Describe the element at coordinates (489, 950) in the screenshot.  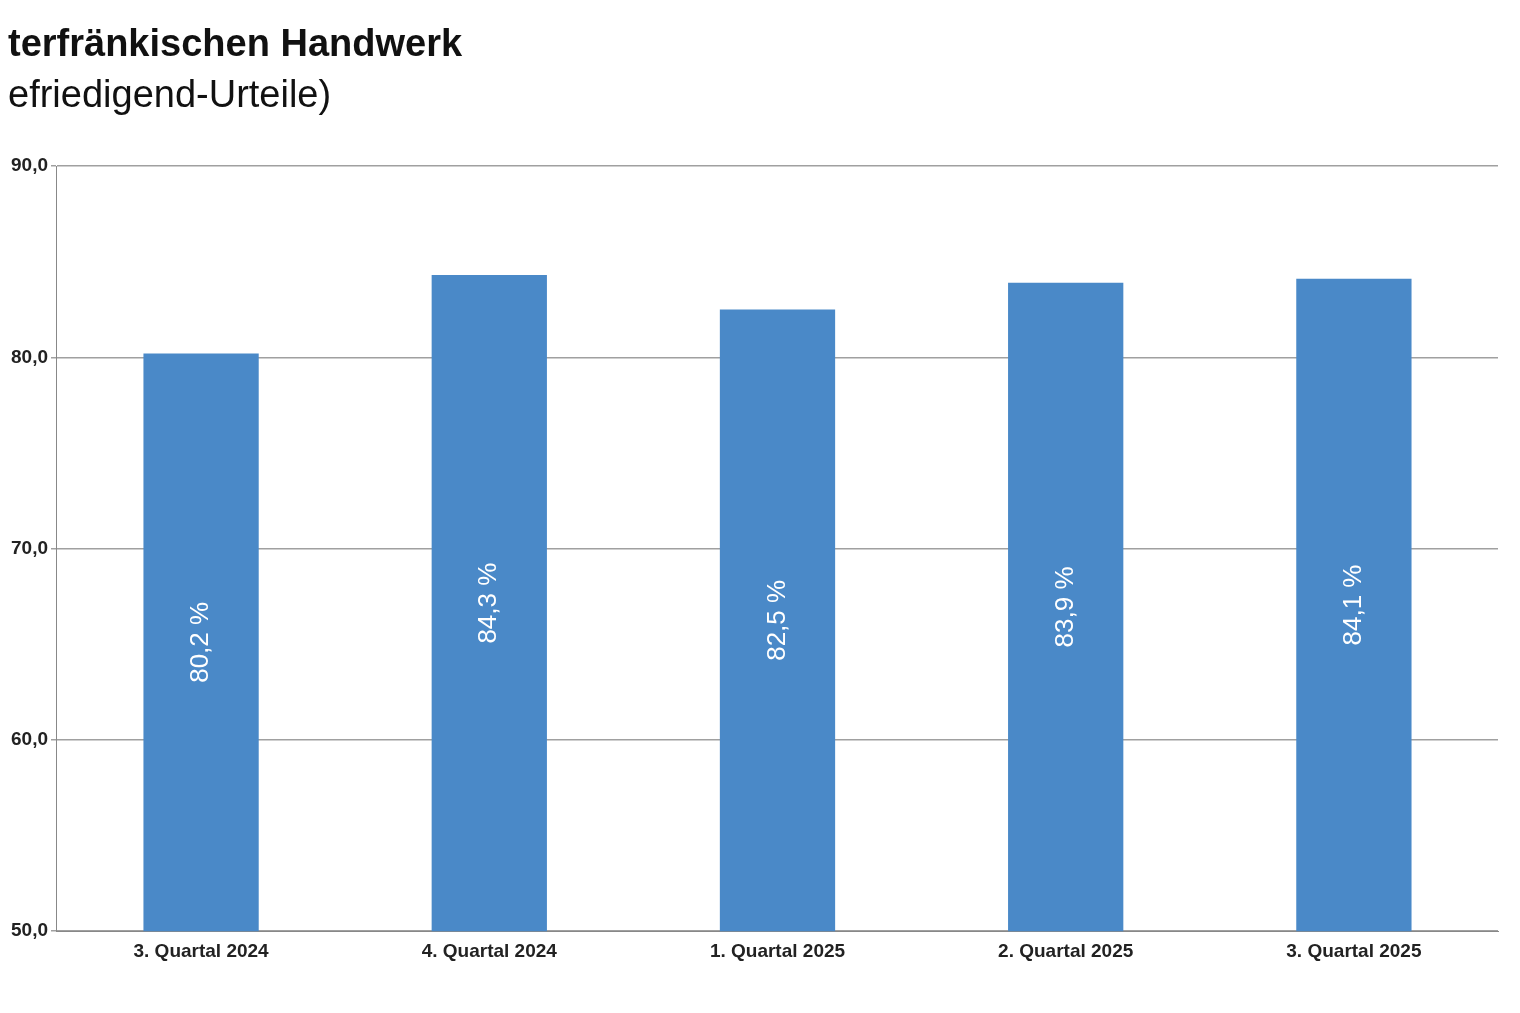
I see `x-tick-label: 4. Quartal 2024` at that location.